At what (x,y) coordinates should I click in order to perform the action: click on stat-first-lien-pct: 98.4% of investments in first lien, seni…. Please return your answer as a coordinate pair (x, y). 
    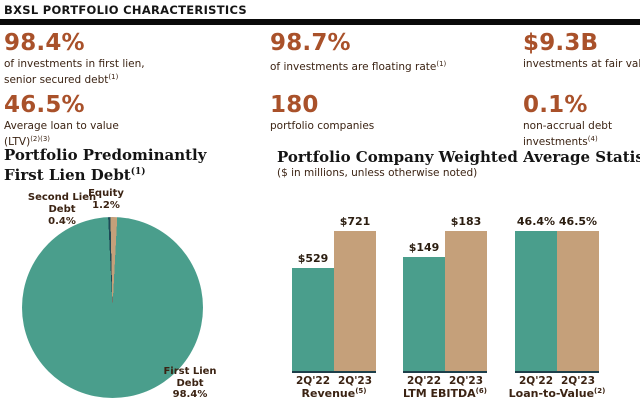
    Looking at the image, I should click on (129, 58).